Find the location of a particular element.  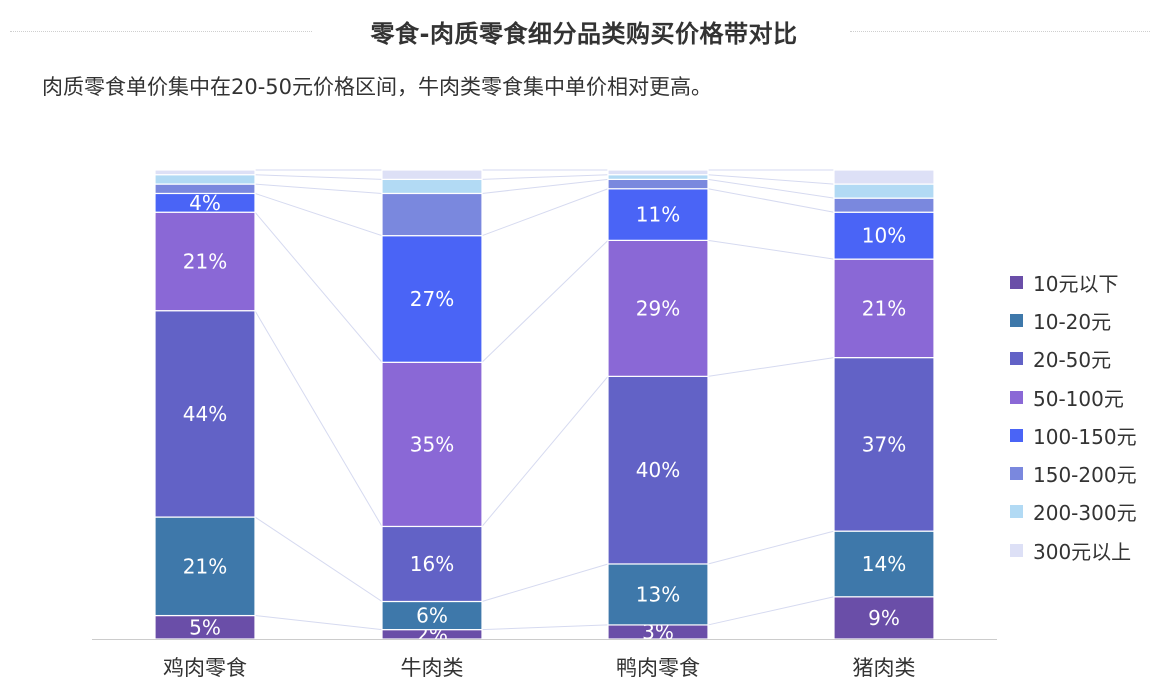

legend-item: 20-50元 is located at coordinates (1073, 359).